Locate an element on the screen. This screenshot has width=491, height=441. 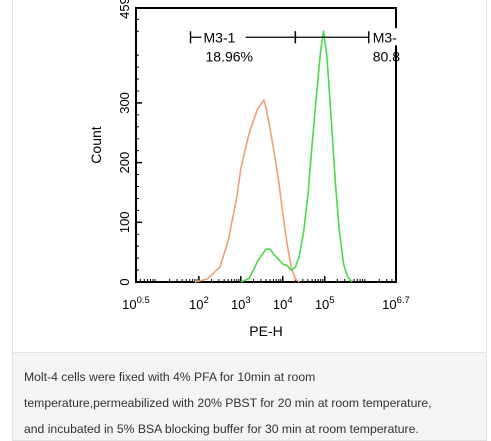
gate-percent-label: 18.96% is located at coordinates (229, 56).